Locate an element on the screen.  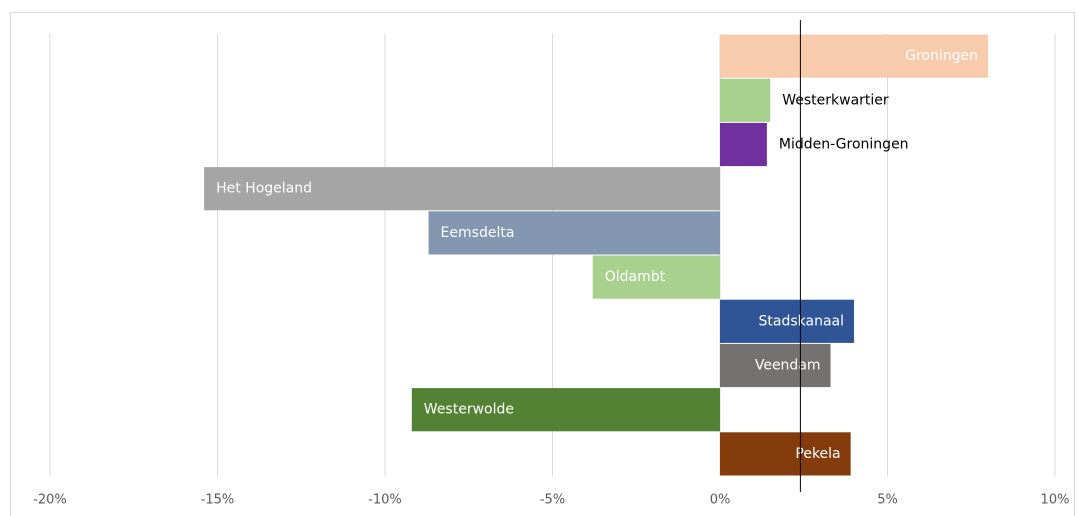
bar-label: Veendam is located at coordinates (788, 366).